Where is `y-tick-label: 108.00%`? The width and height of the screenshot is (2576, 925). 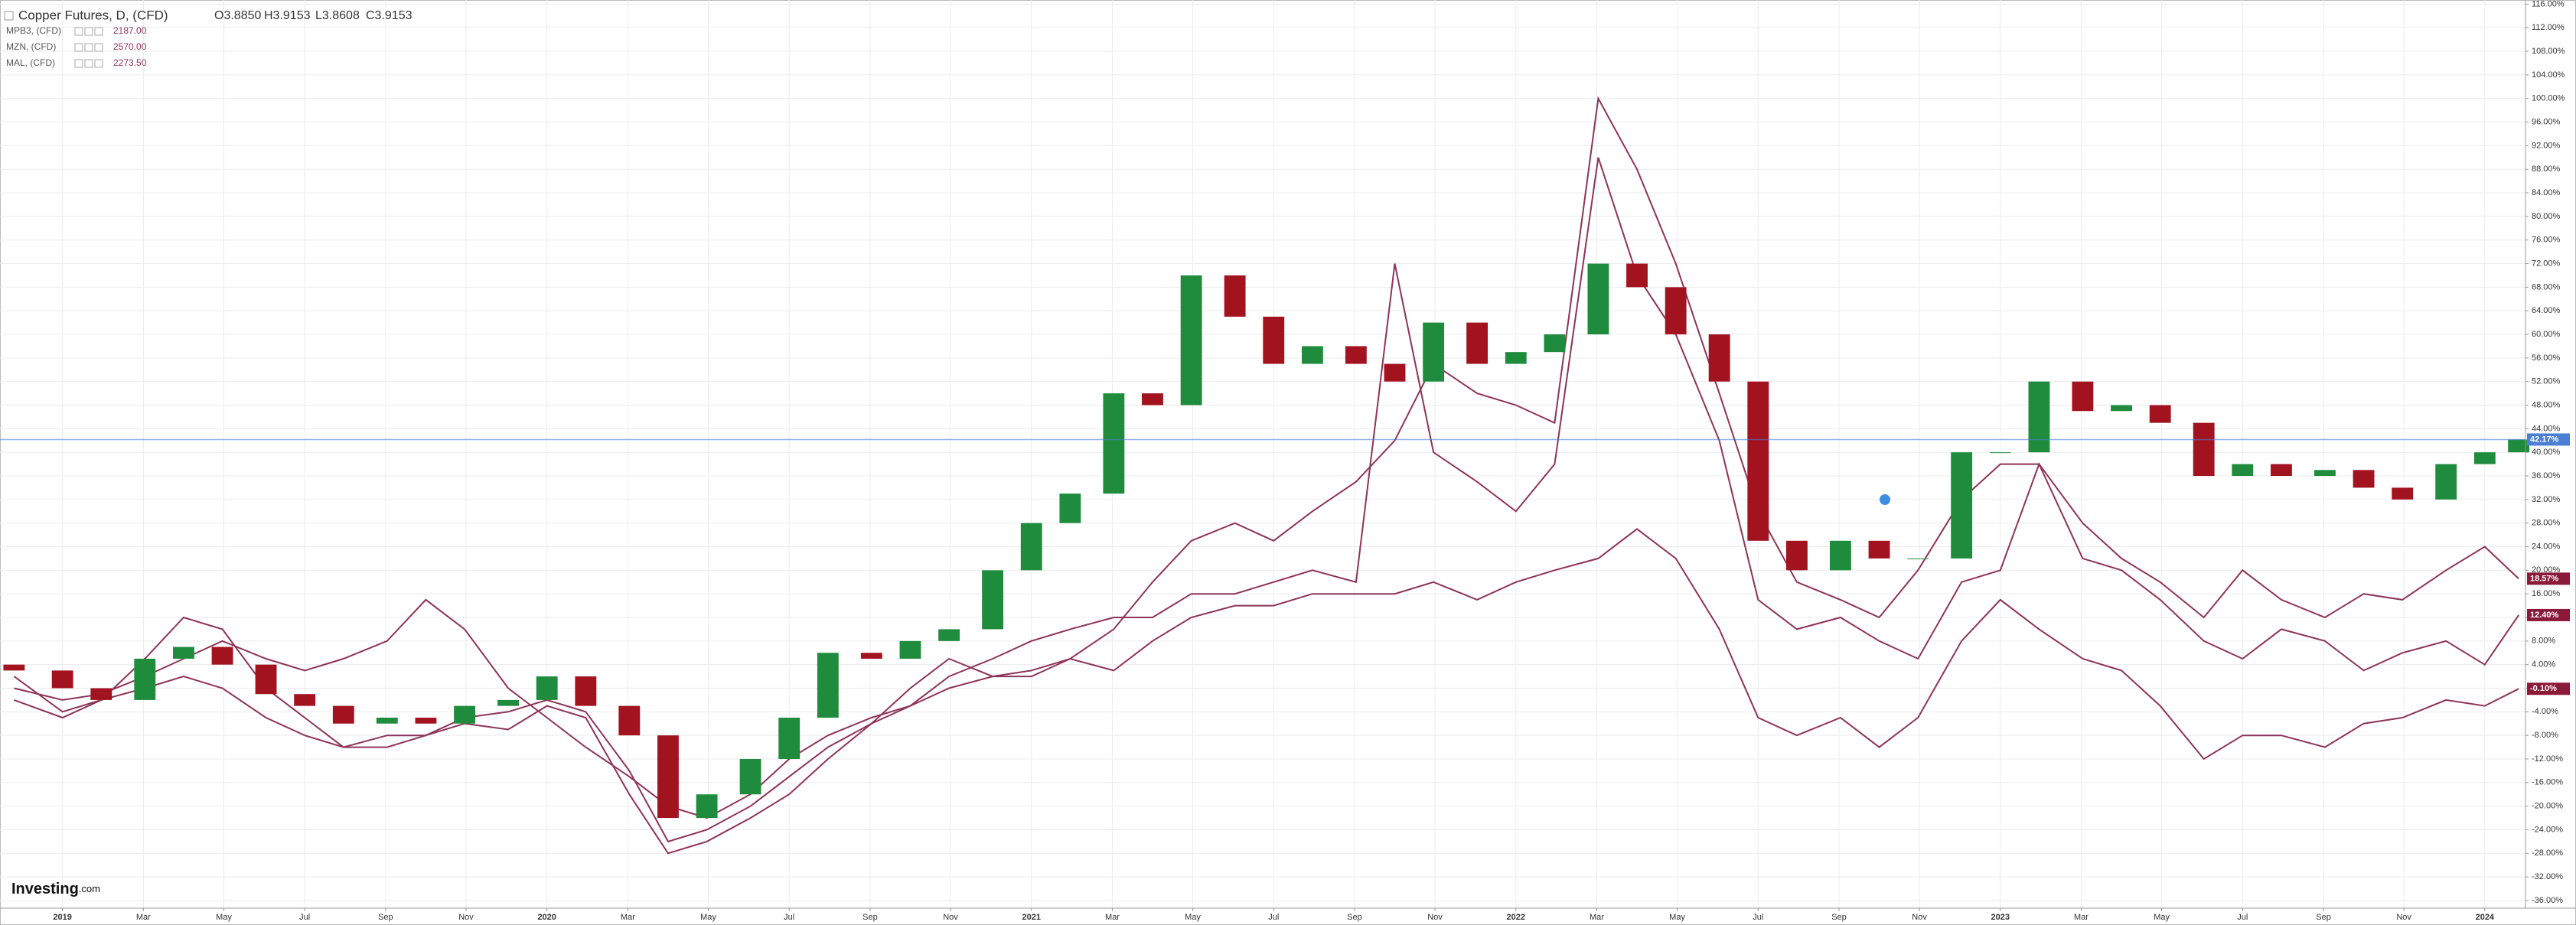
y-tick-label: 108.00% is located at coordinates (2548, 51).